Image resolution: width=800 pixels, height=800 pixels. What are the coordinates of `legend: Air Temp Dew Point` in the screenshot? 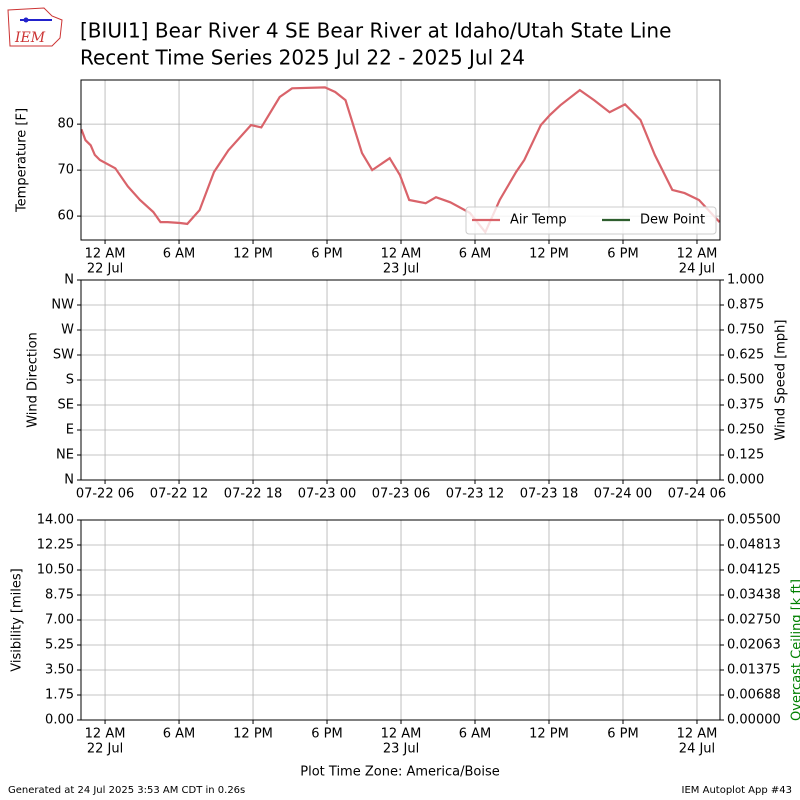 It's located at (591, 220).